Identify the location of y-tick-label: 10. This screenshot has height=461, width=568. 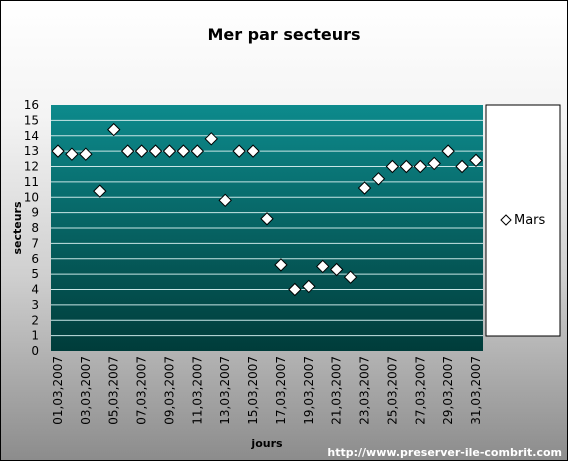
(31, 197).